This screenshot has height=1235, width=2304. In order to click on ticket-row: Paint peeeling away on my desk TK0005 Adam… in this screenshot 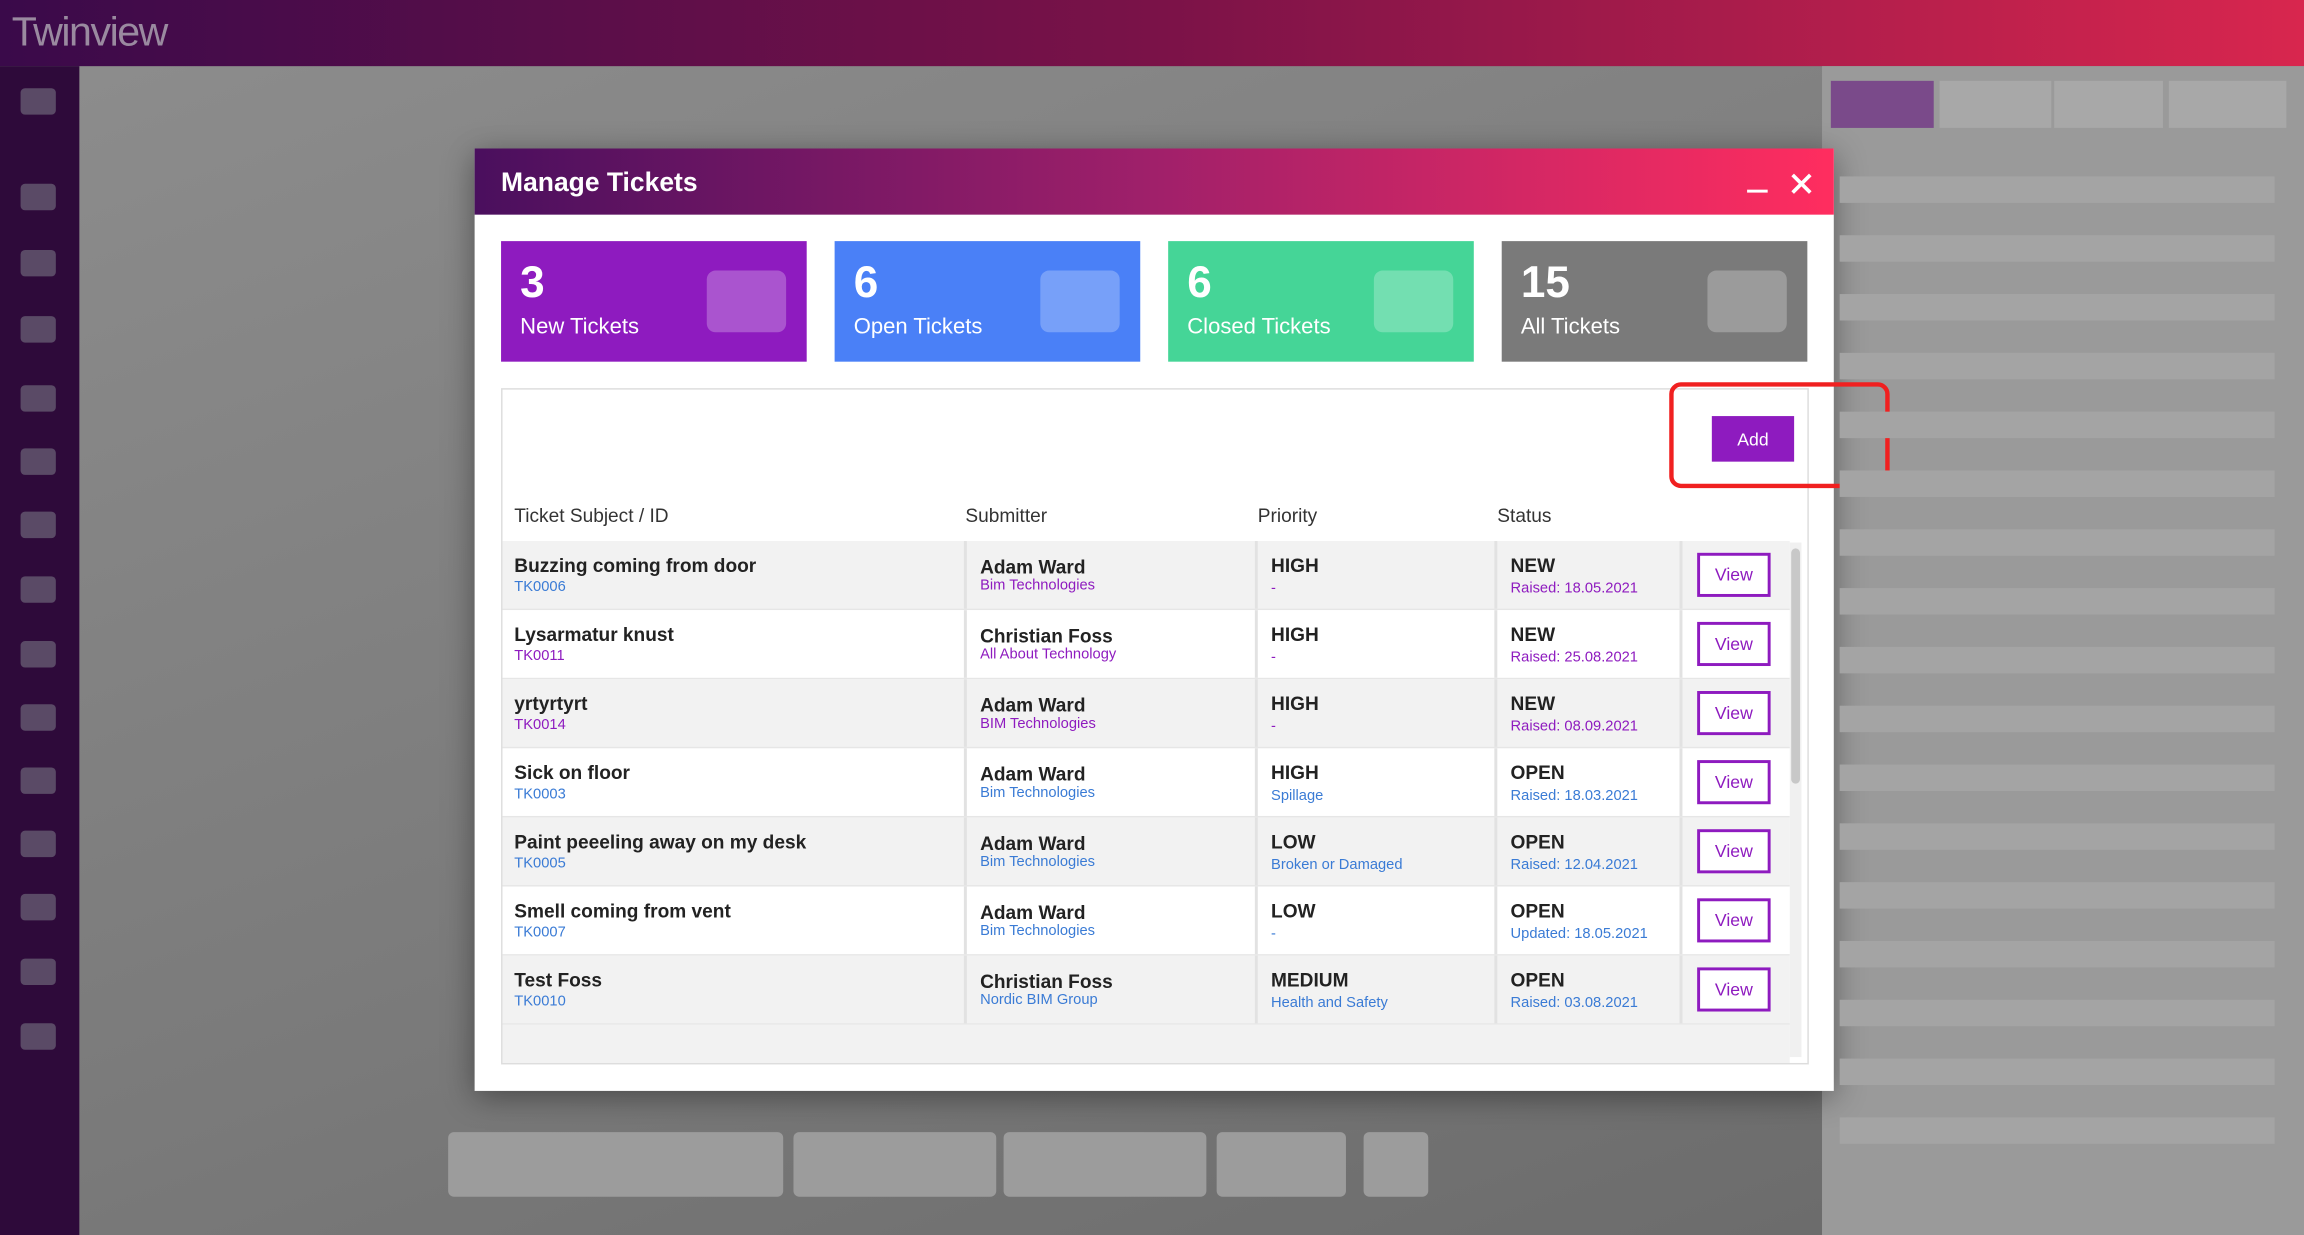, I will do `click(1146, 852)`.